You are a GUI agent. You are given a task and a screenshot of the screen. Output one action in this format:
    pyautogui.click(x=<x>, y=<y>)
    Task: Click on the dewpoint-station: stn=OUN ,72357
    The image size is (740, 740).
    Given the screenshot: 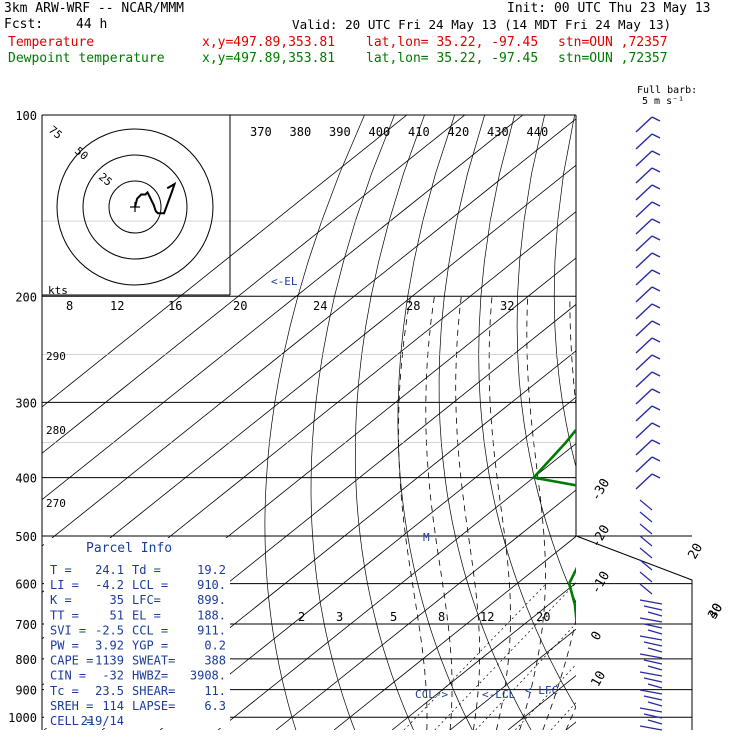 What is the action you would take?
    pyautogui.click(x=613, y=58)
    